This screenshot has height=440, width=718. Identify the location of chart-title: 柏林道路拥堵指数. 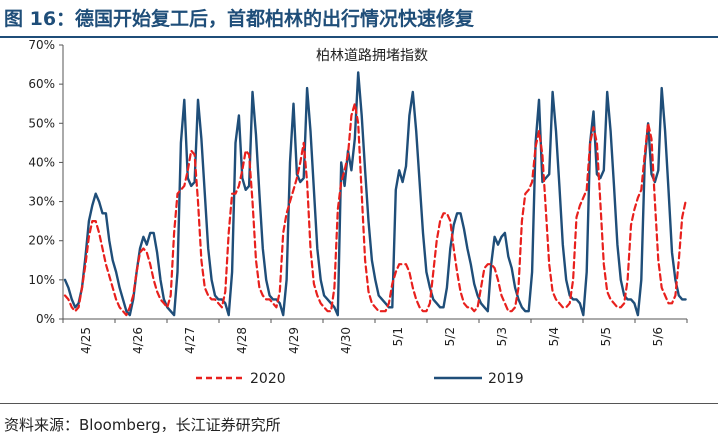
(372, 56).